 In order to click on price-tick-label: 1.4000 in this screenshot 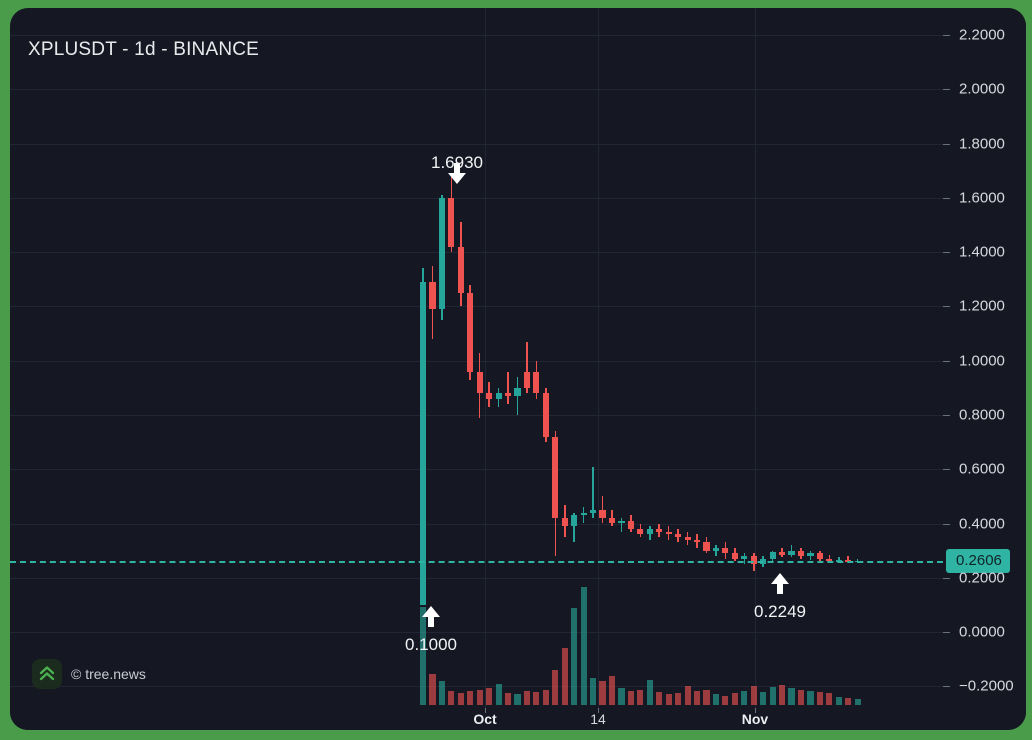, I will do `click(982, 252)`.